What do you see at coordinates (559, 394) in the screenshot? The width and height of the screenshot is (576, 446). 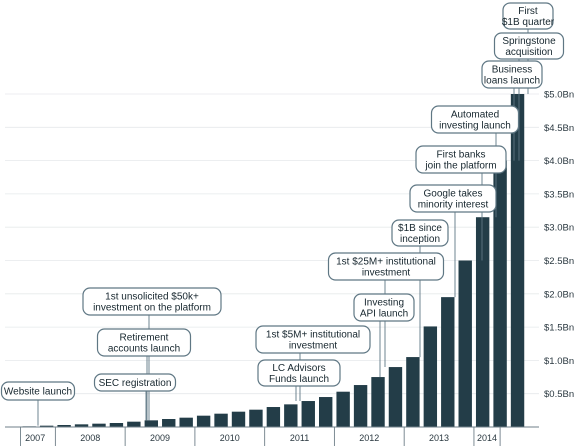 I see `y-tick-label: $0.5Bn` at bounding box center [559, 394].